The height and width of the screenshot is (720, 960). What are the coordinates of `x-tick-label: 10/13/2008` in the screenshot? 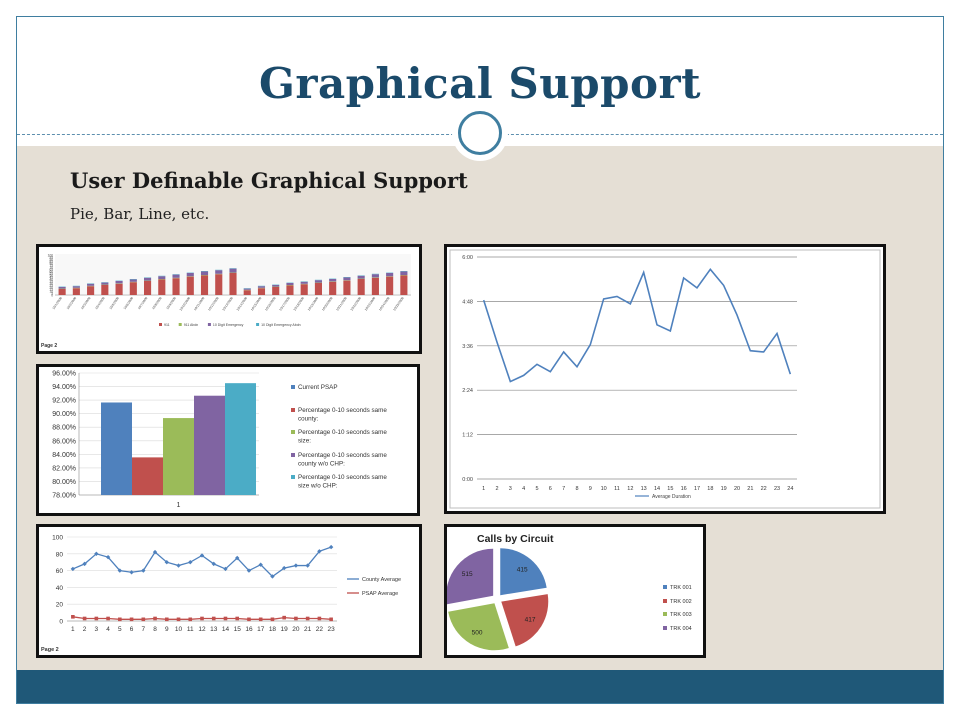 It's located at (227, 304).